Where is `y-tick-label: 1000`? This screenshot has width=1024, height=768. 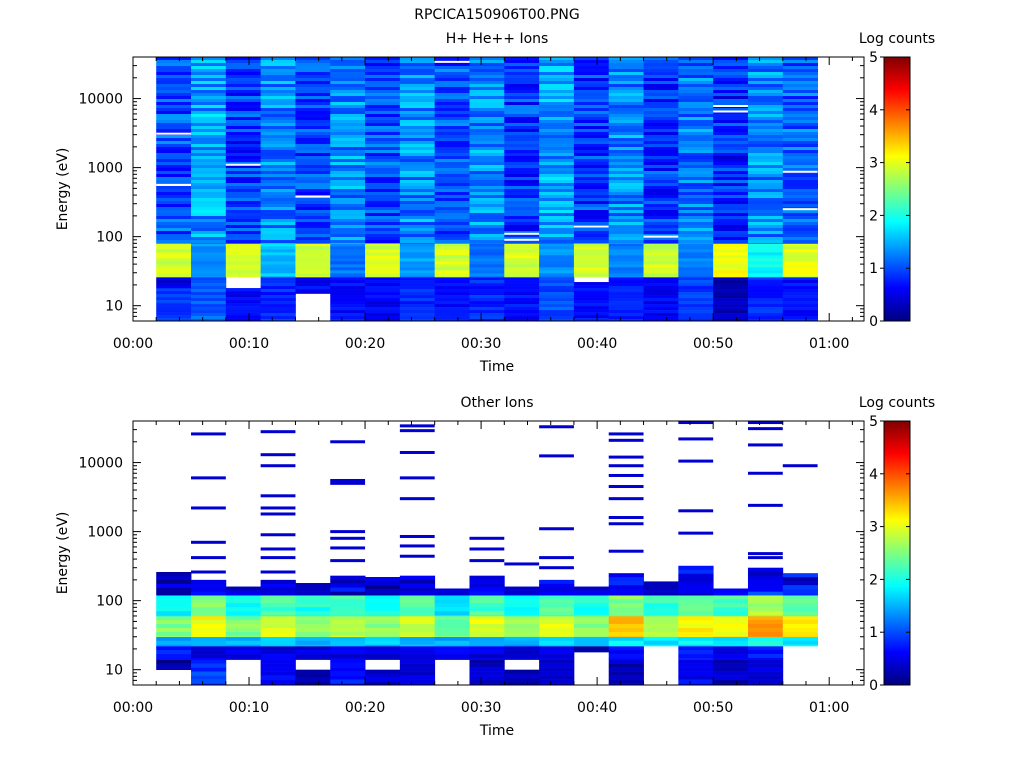 y-tick-label: 1000 is located at coordinates (105, 533).